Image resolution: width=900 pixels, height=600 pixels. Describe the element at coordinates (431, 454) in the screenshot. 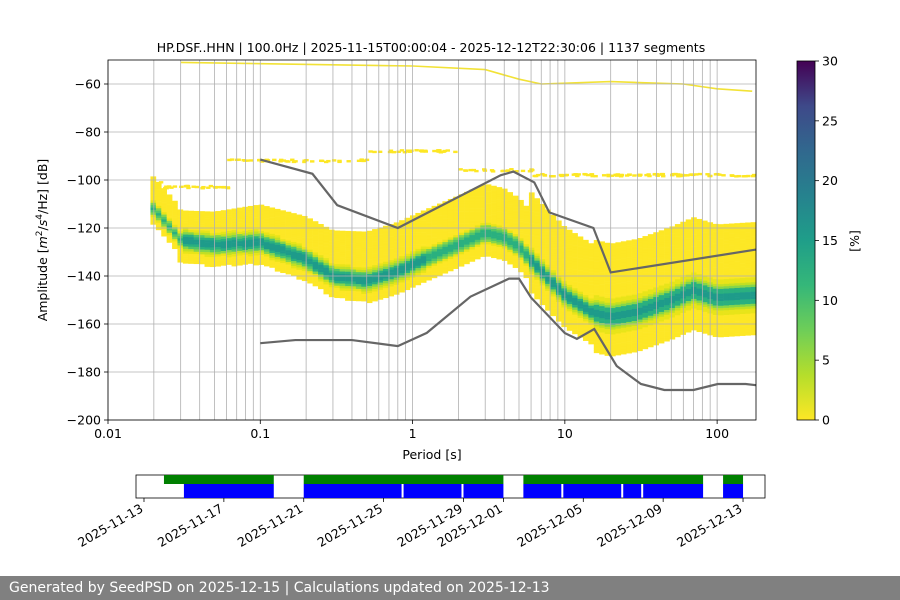

I see `x-axis-label: Period [s]` at that location.